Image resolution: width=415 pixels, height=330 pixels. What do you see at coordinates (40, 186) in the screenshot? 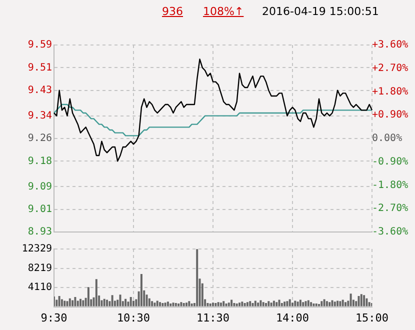
I see `y-tick-label: 9.09` at bounding box center [40, 186].